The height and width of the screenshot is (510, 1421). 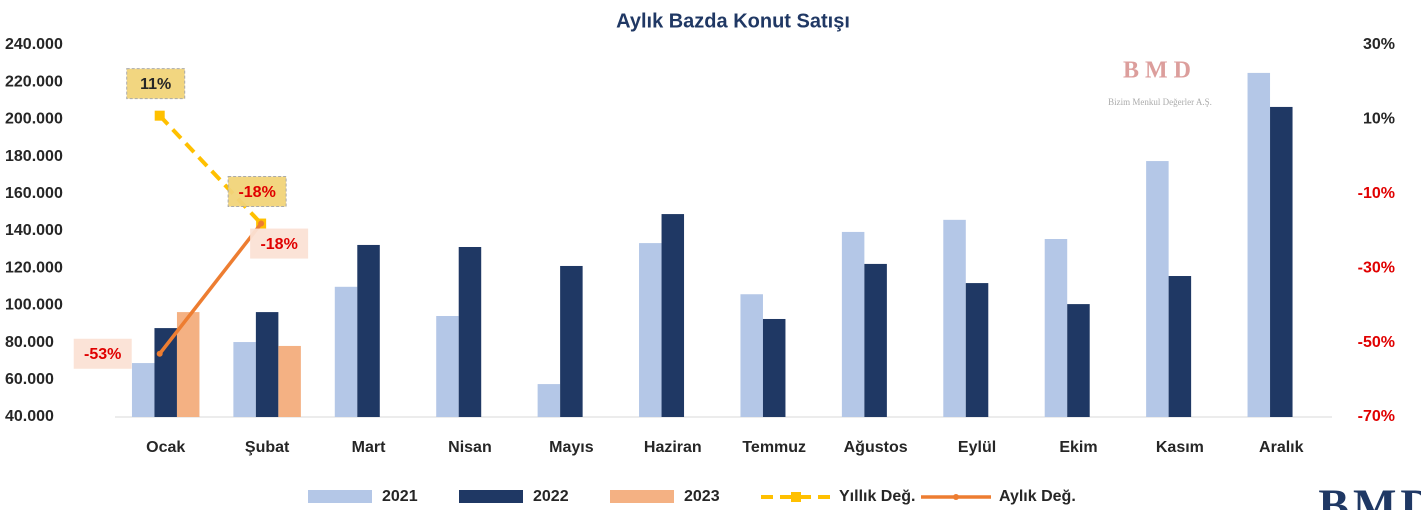 I want to click on x-tick-label: Aralık, so click(x=1281, y=447).